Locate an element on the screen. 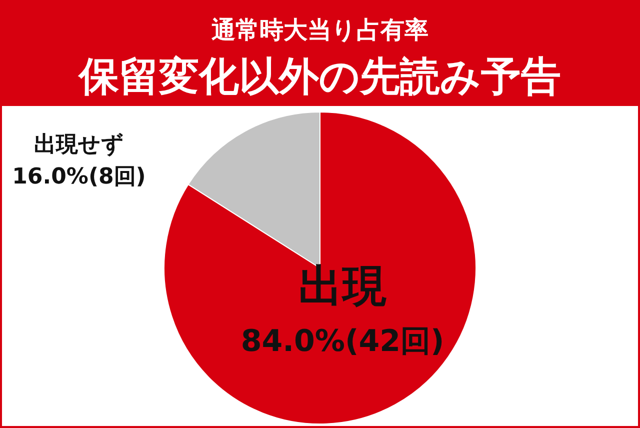 This screenshot has width=640, height=428. title: 通常時大当り占有率 is located at coordinates (320, 30).